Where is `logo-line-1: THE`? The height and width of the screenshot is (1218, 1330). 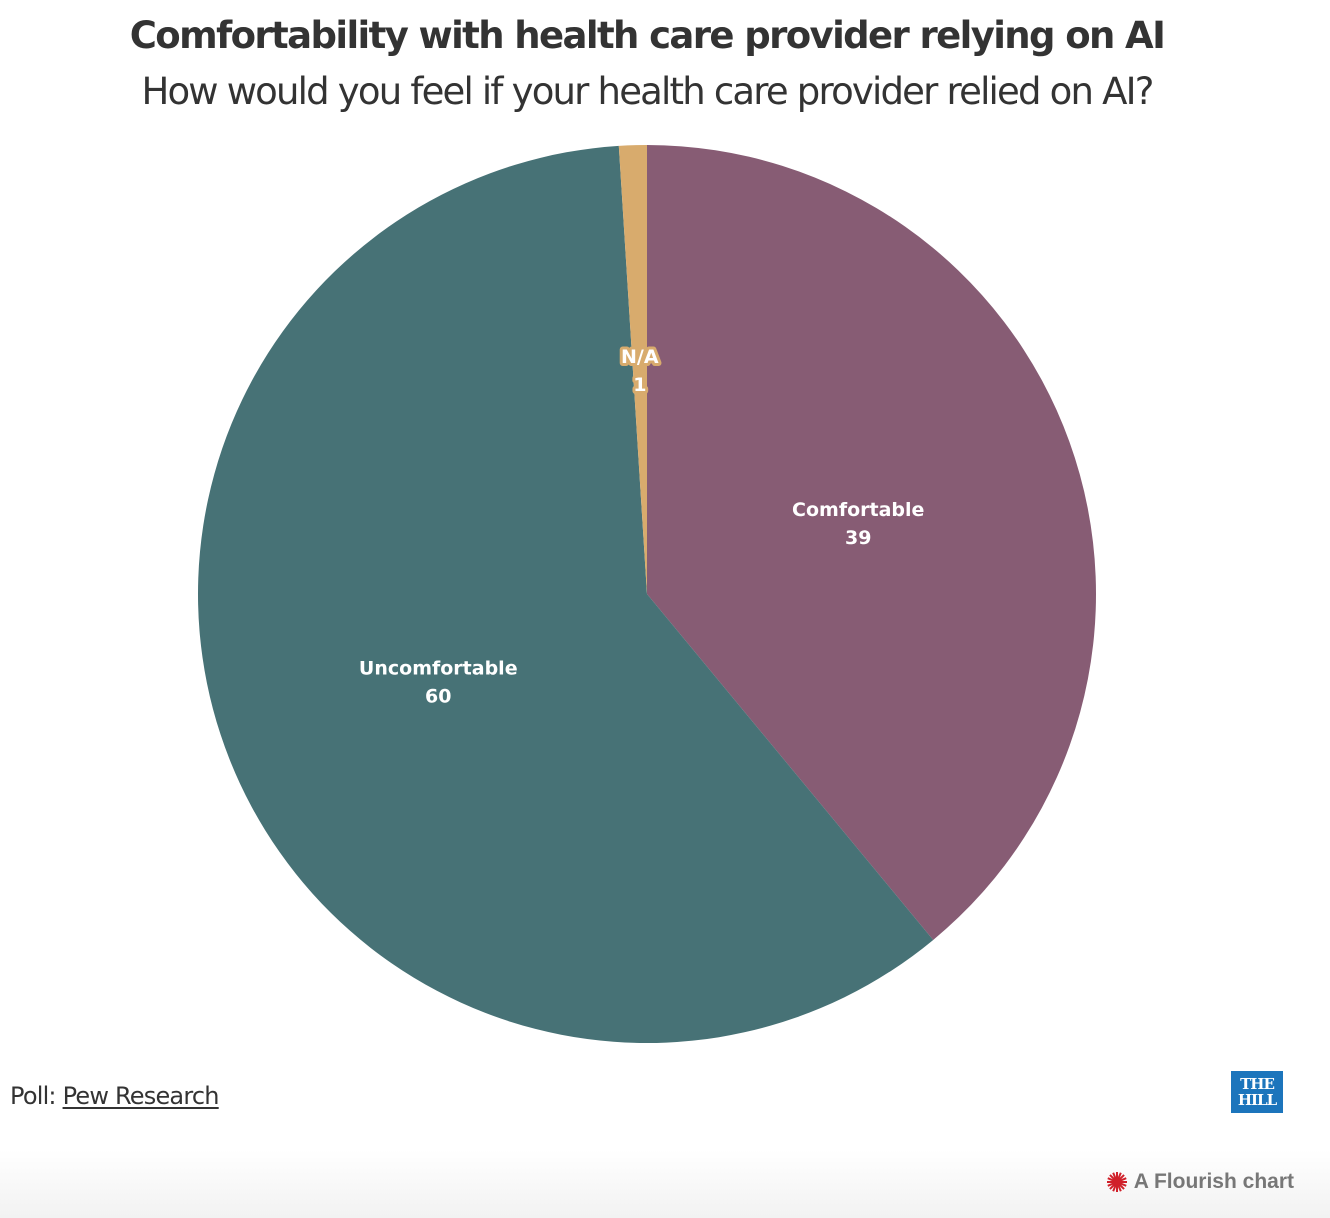 logo-line-1: THE is located at coordinates (1257, 1084).